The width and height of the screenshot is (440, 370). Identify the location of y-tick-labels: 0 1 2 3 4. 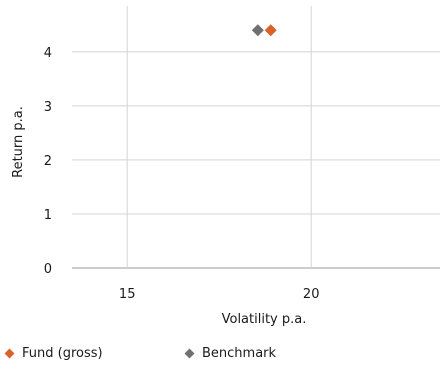
(48, 161).